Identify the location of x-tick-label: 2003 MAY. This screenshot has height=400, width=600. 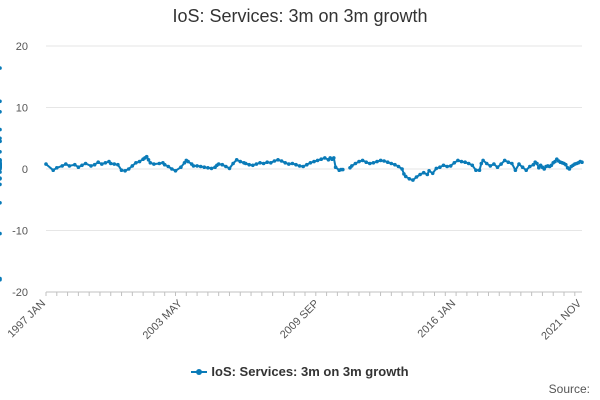
(163, 319).